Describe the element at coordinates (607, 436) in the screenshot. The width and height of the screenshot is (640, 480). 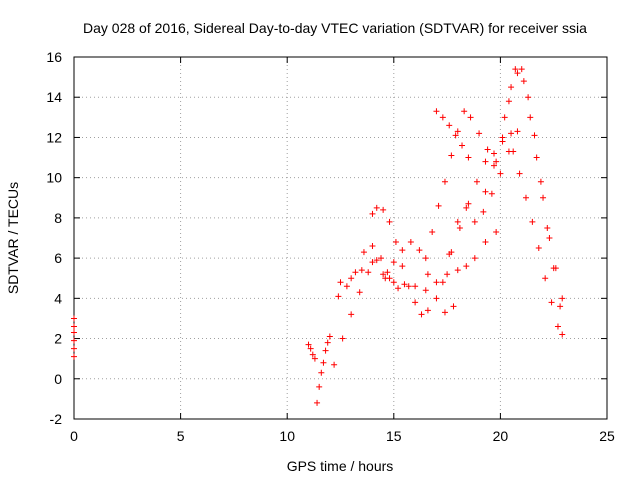
I see `x-tick-label: 25` at that location.